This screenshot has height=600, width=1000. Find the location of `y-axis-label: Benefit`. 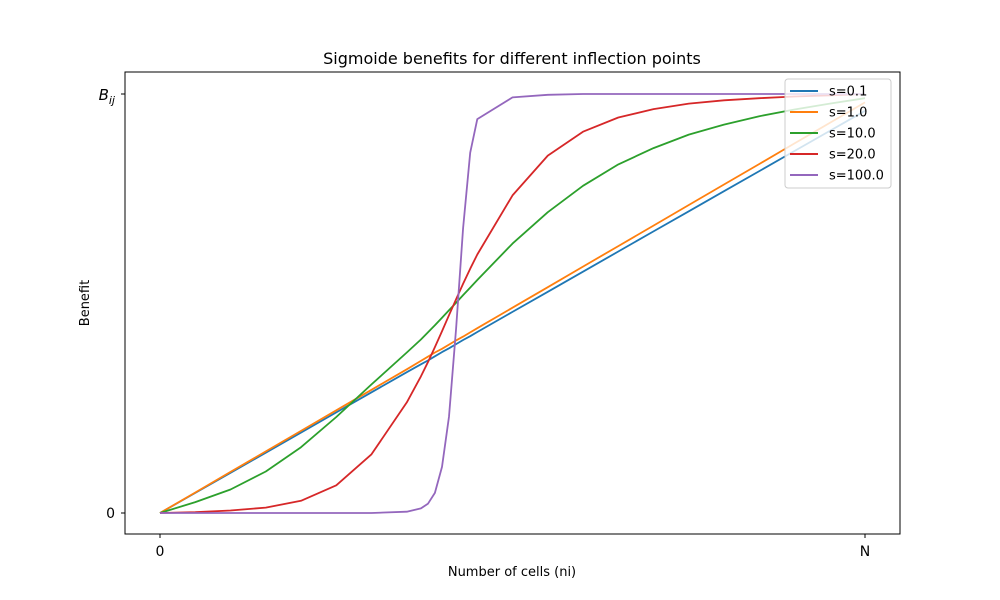

y-axis-label: Benefit is located at coordinates (85, 303).